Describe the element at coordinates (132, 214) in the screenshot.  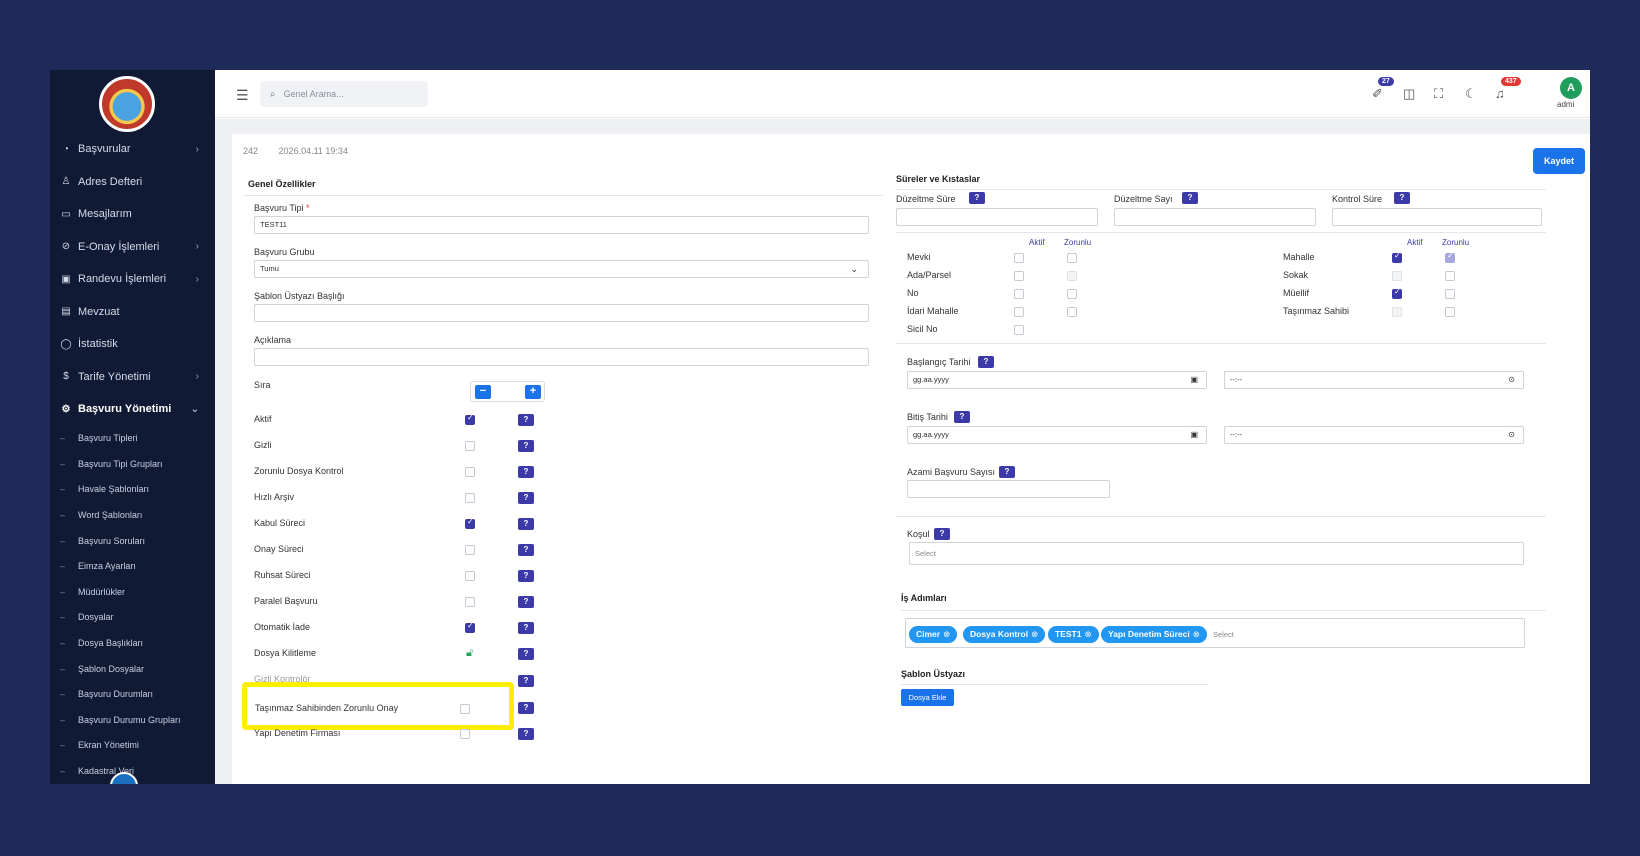
I see `sidebar-item-mesajlarim: ▭ Mesajlarım` at that location.